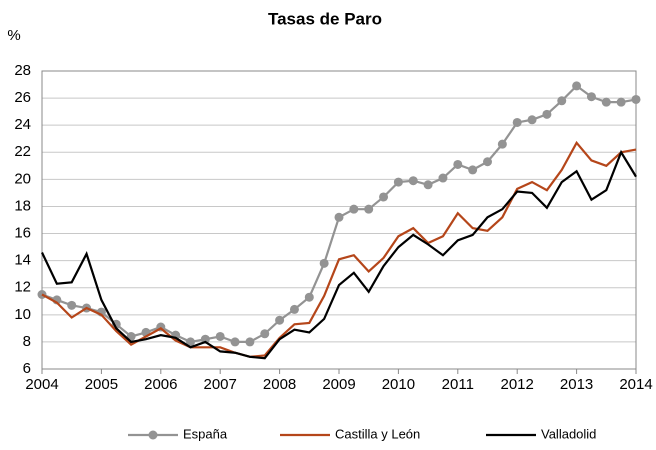 This screenshot has height=450, width=656. What do you see at coordinates (635, 384) in the screenshot?
I see `x-tick-label: 2014` at bounding box center [635, 384].